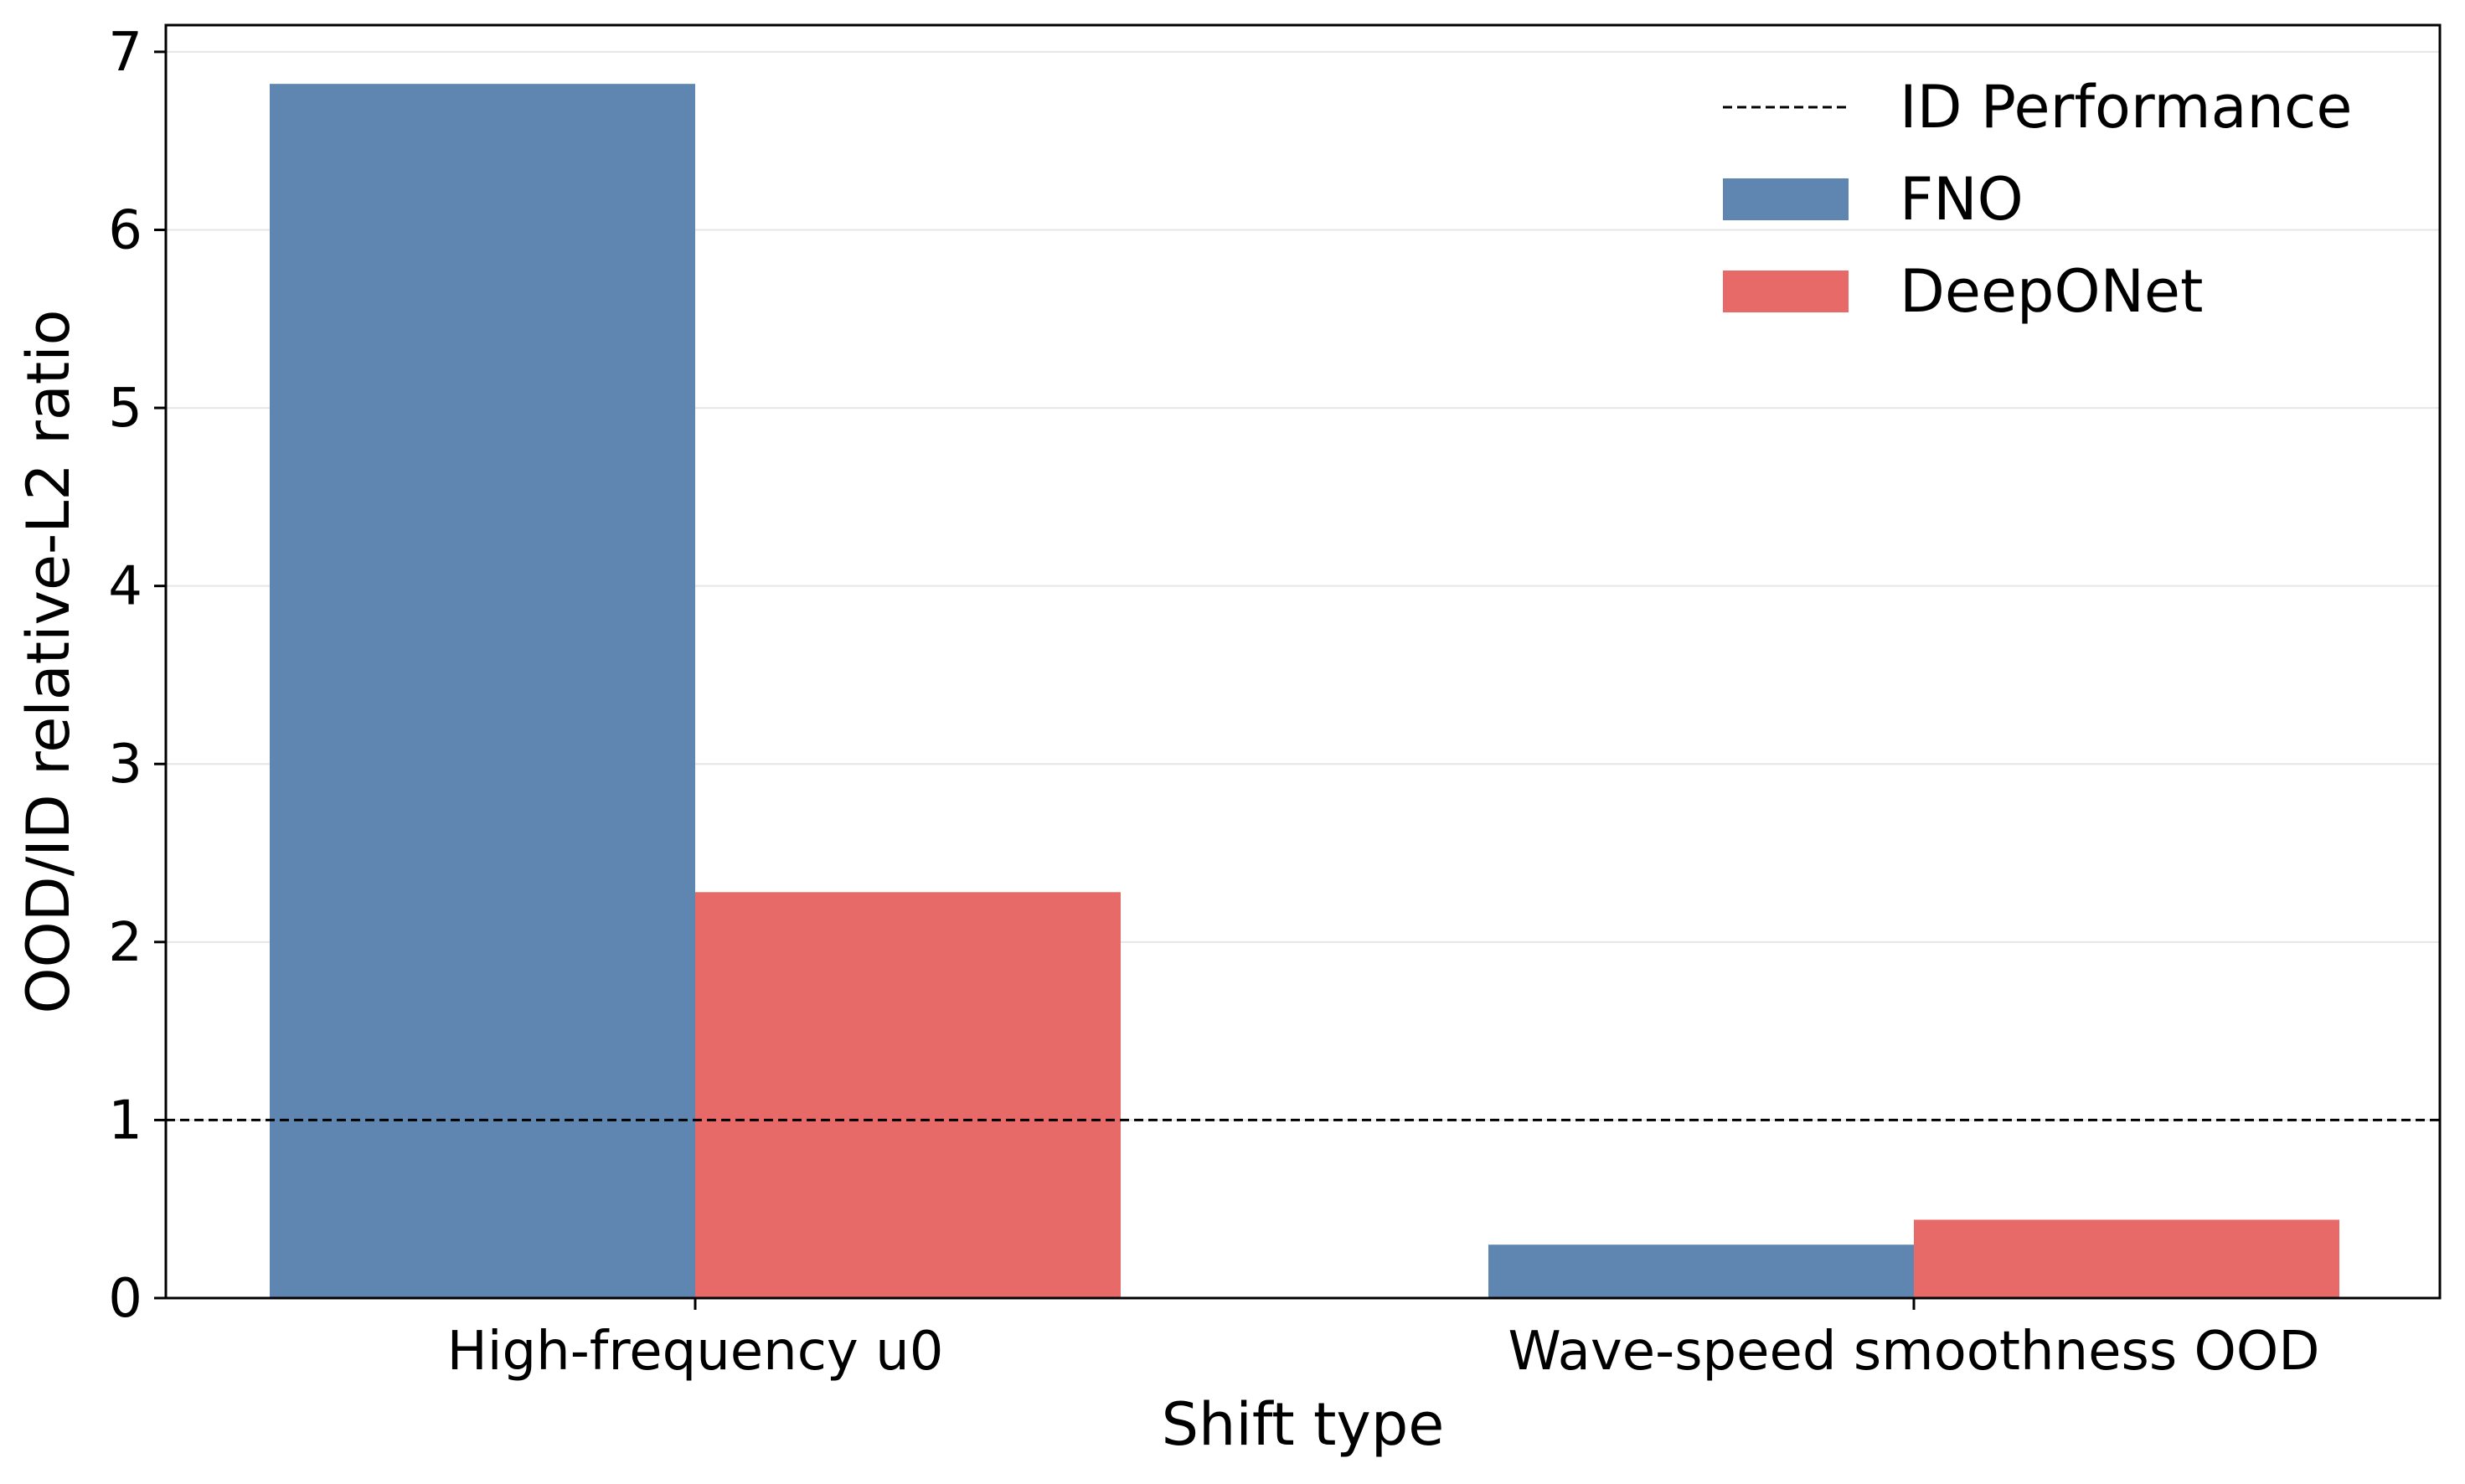  Describe the element at coordinates (1786, 291) in the screenshot. I see `legend-swatch-deeponet` at that location.